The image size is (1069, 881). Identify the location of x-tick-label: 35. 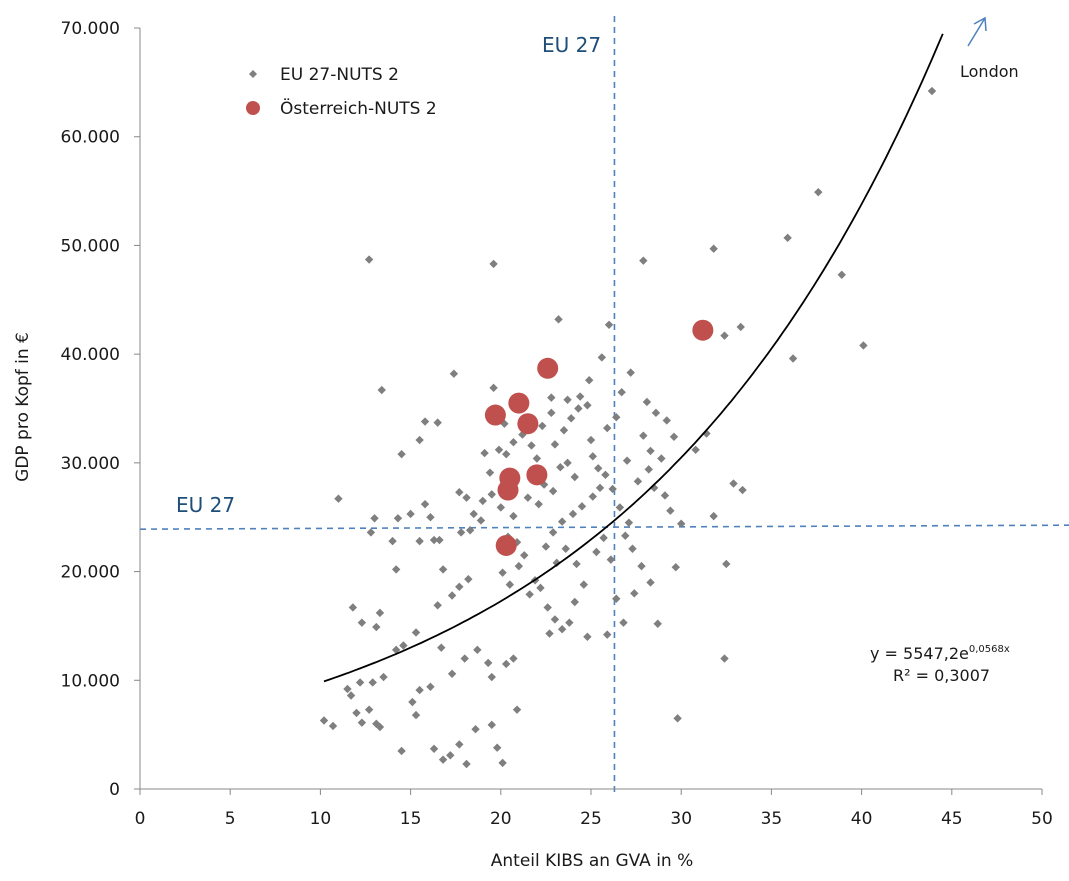
(772, 819).